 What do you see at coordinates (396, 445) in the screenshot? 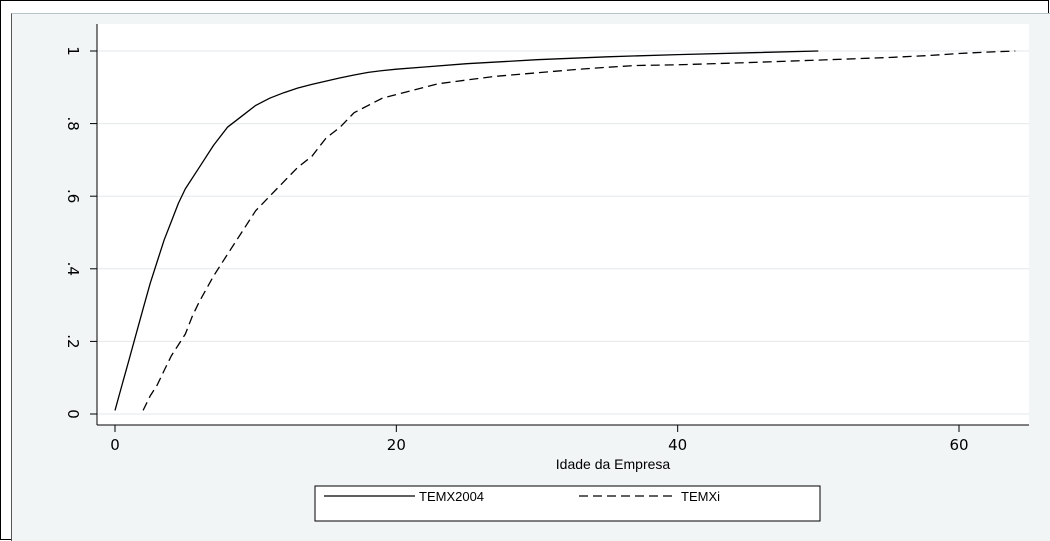
I see `x-tick-label: 20` at bounding box center [396, 445].